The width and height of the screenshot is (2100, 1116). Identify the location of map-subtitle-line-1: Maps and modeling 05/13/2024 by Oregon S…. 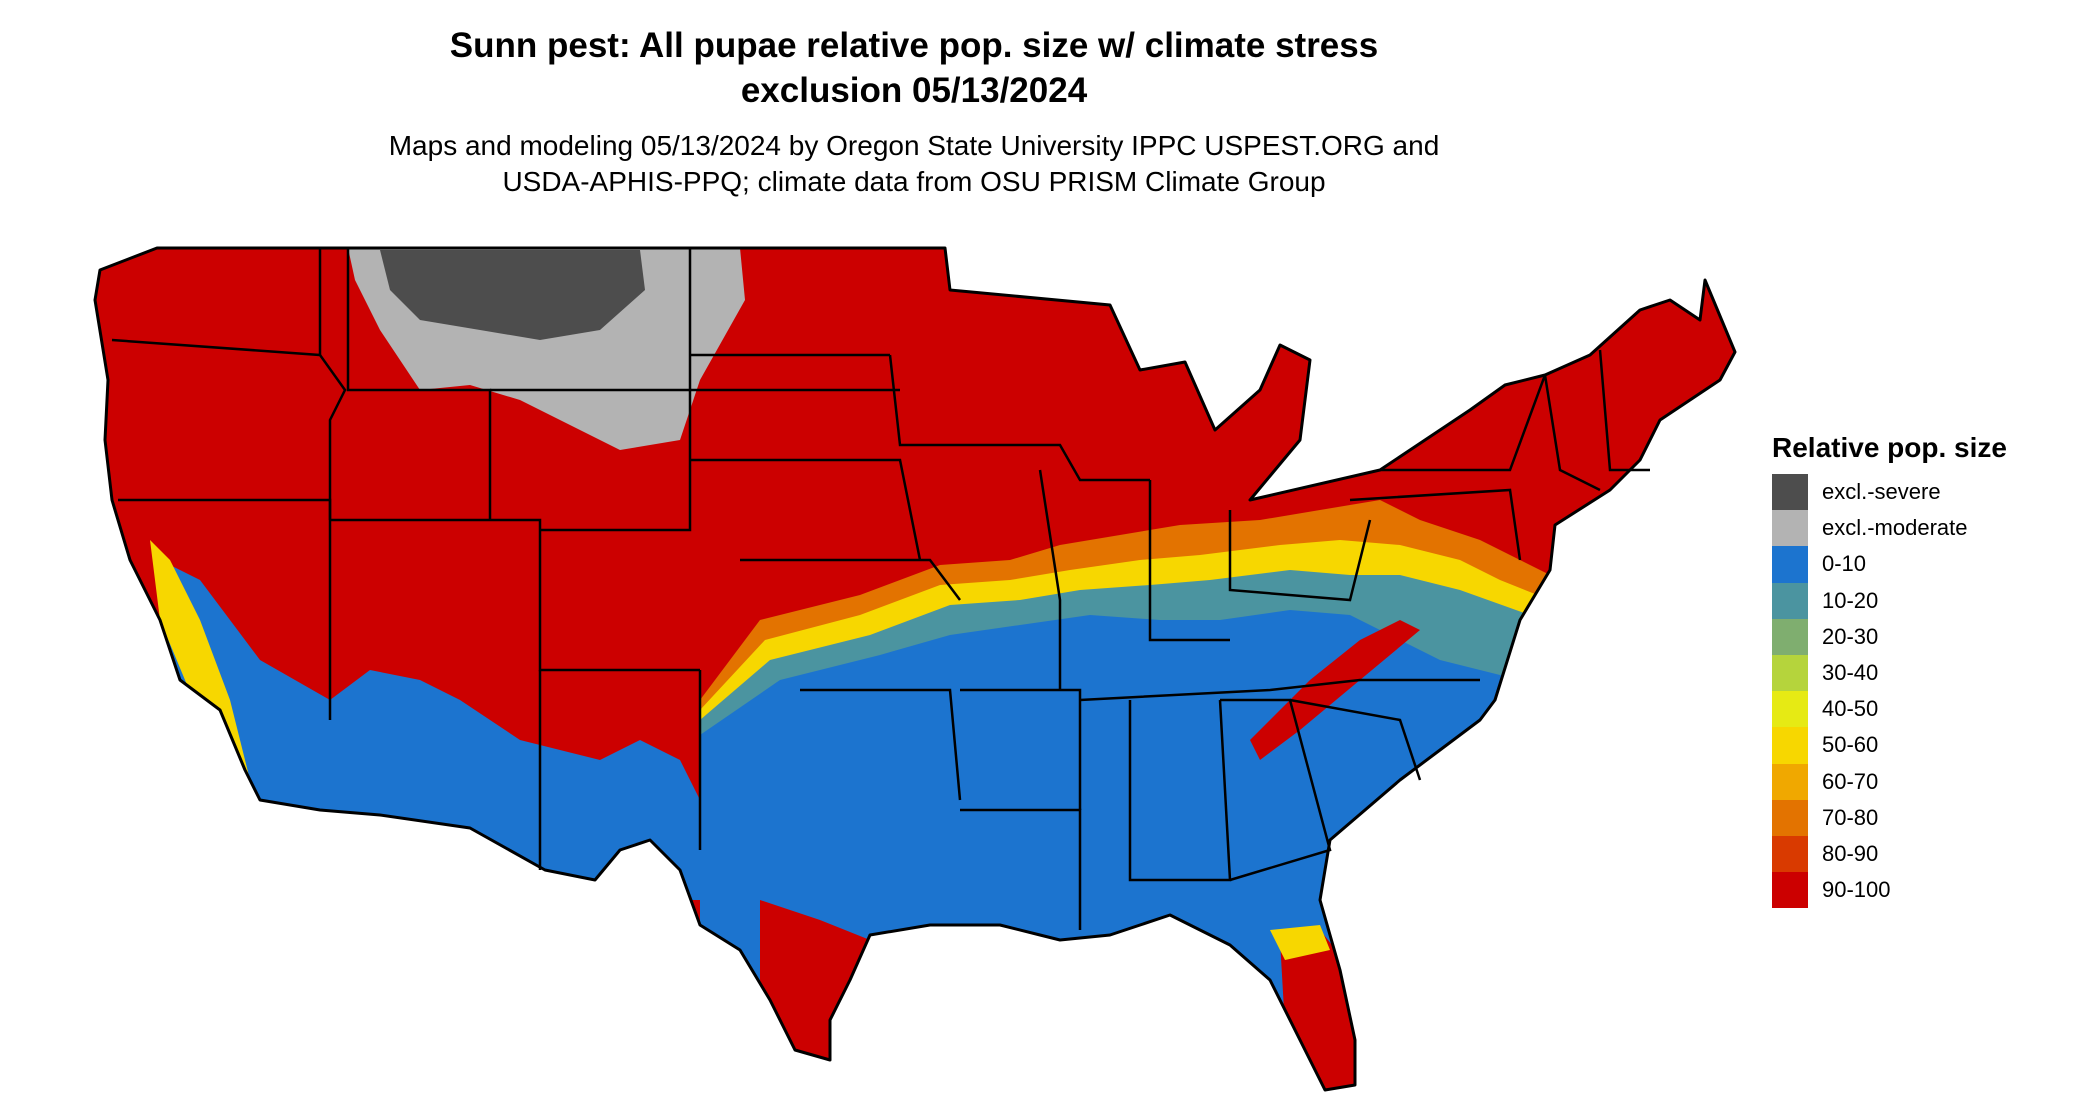
(914, 145).